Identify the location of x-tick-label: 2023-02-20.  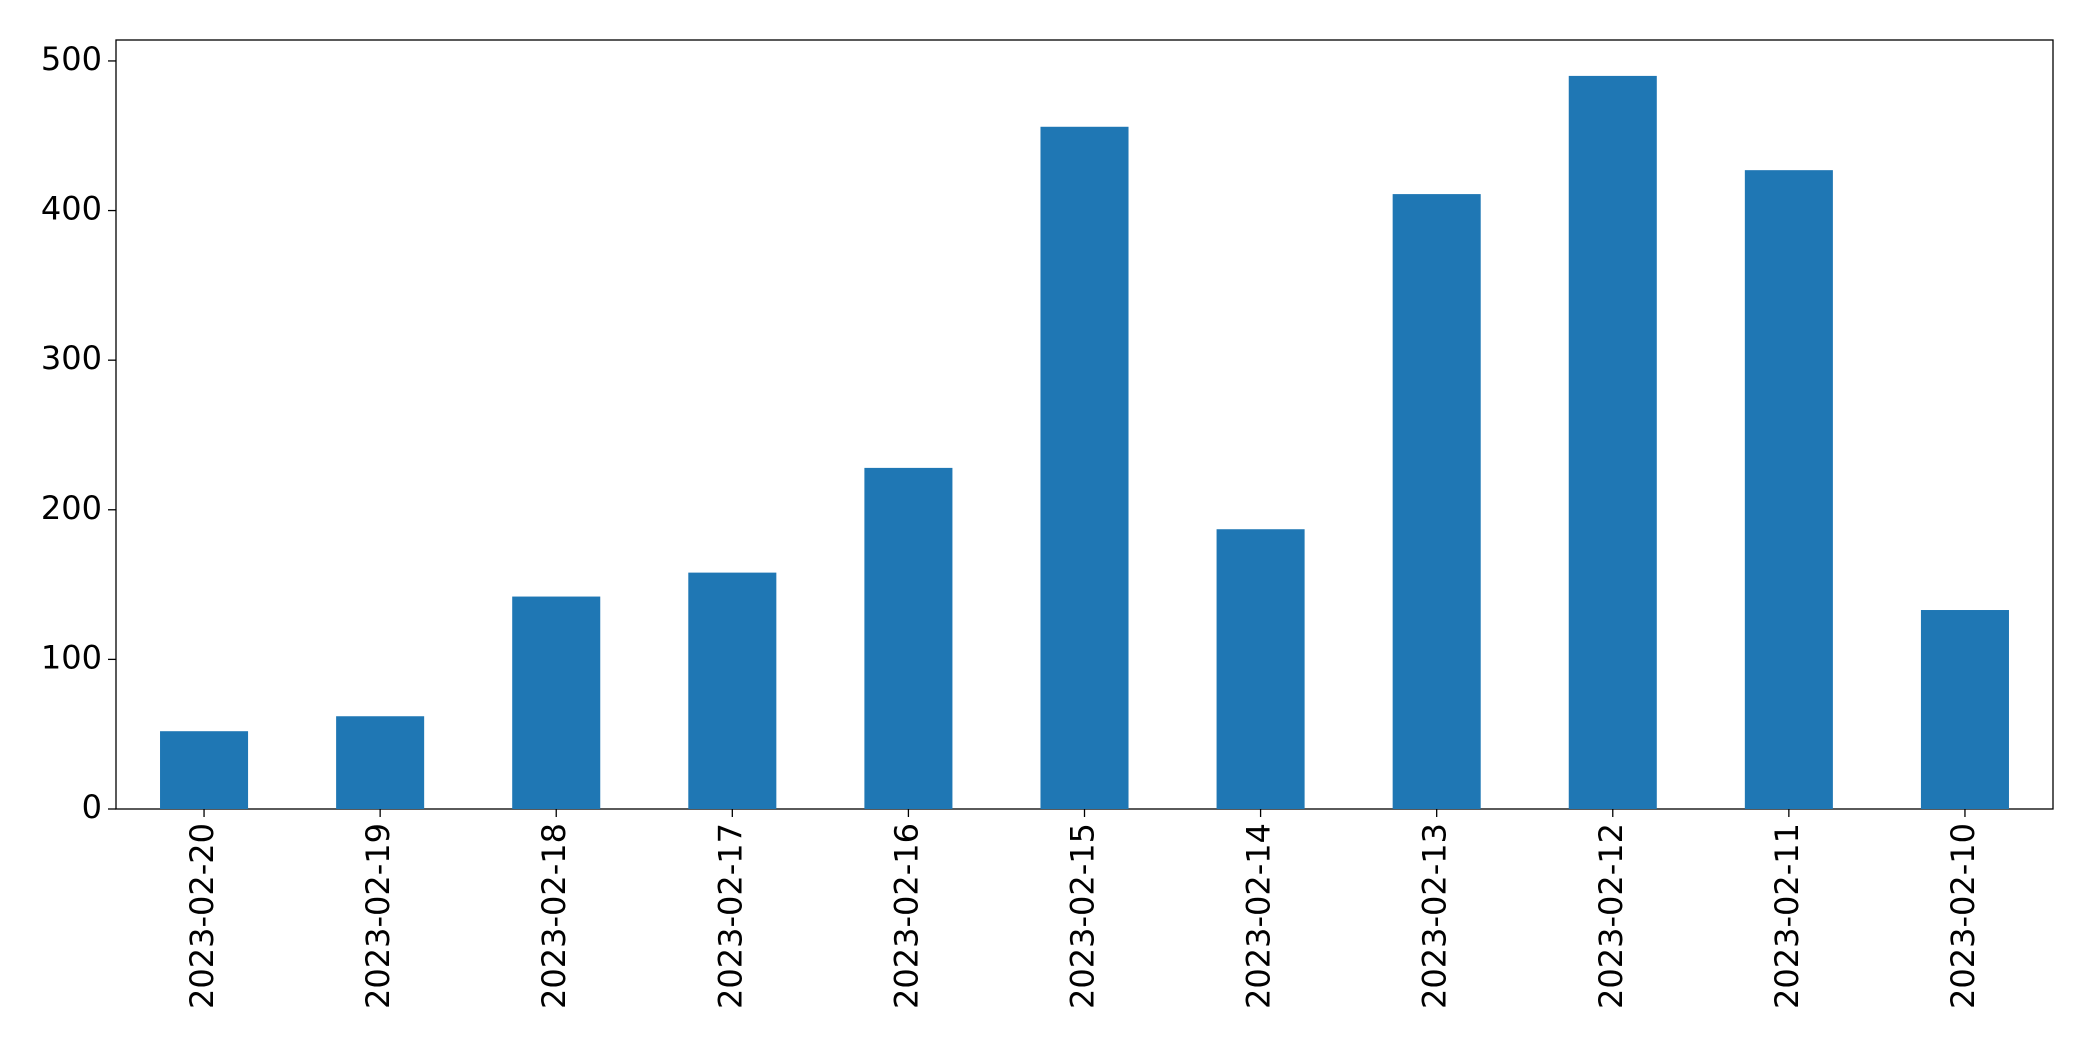
(202, 916).